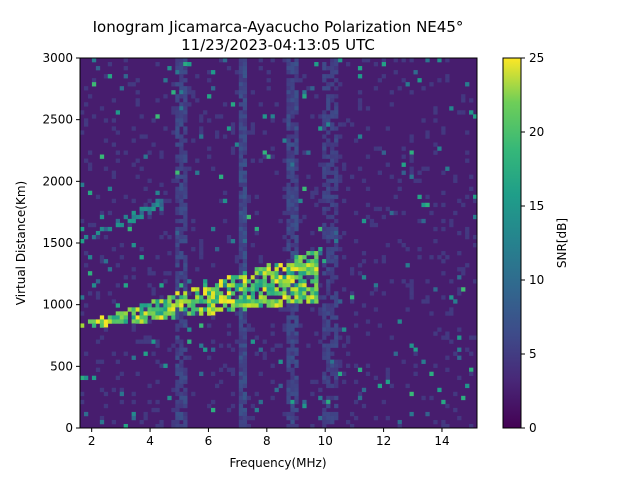 This screenshot has width=640, height=480. Describe the element at coordinates (57, 181) in the screenshot. I see `y-tick-label: 2000` at that location.